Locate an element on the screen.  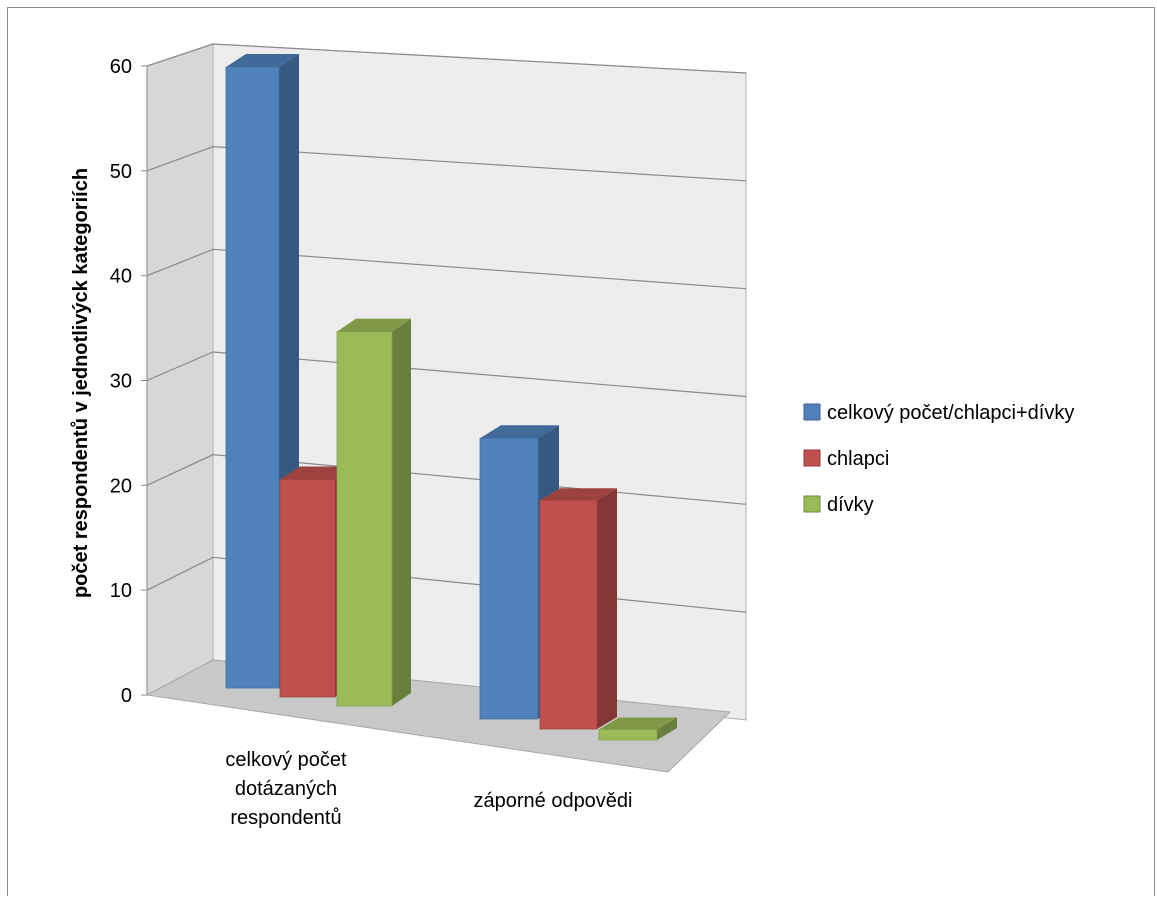
y-tick-label: 50 is located at coordinates (121, 172).